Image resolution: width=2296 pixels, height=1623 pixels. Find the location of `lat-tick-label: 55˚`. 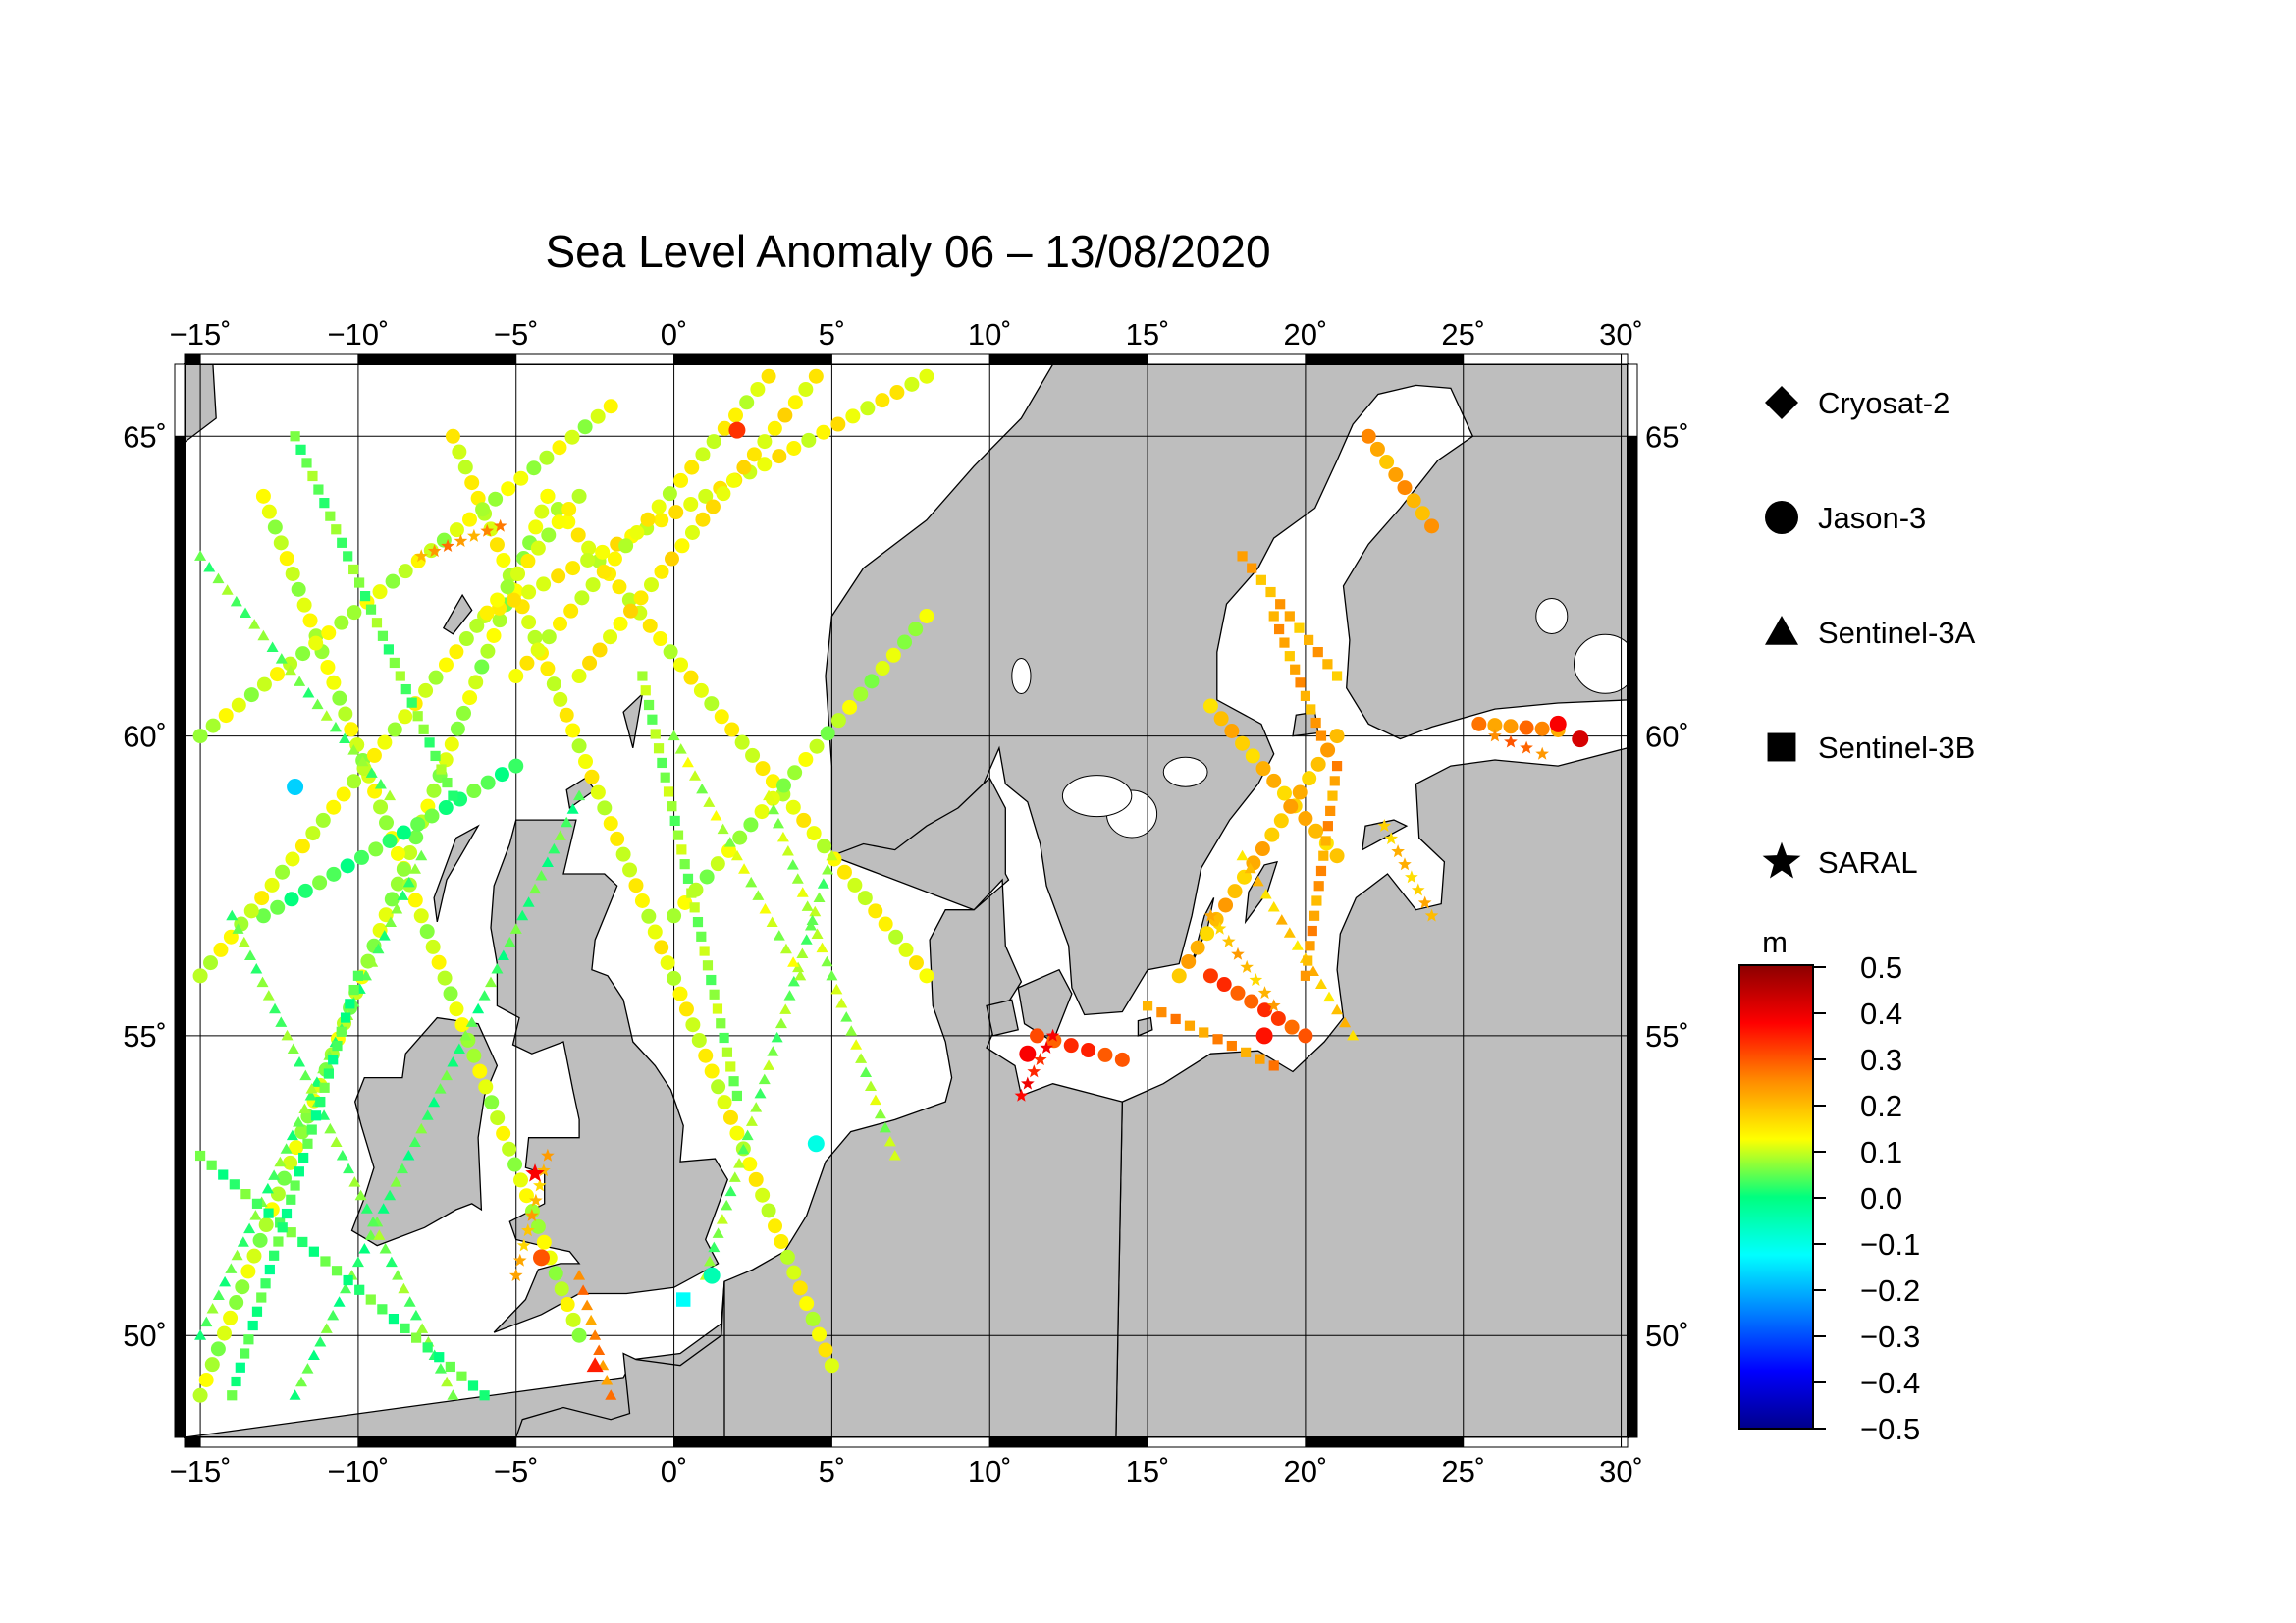

lat-tick-label: 55˚ is located at coordinates (1667, 1036).